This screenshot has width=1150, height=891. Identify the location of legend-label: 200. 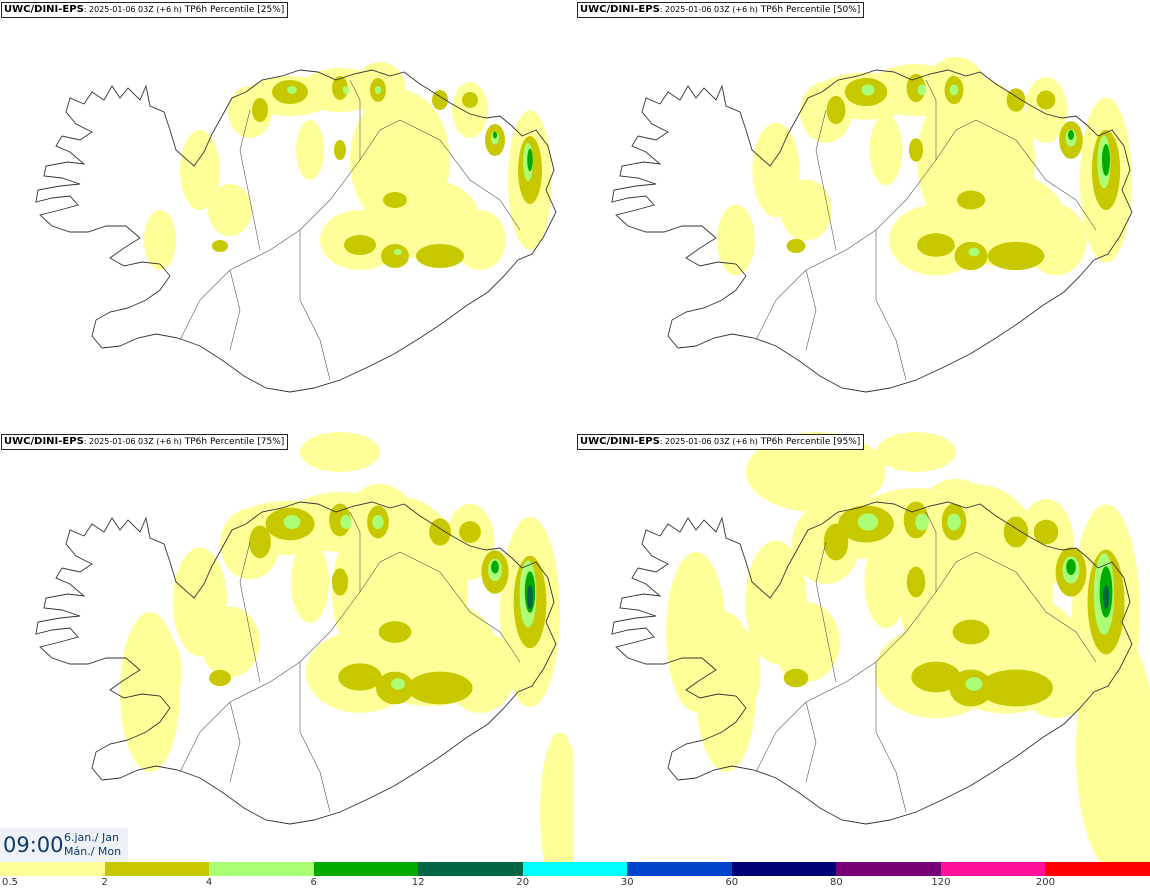
(1045, 882).